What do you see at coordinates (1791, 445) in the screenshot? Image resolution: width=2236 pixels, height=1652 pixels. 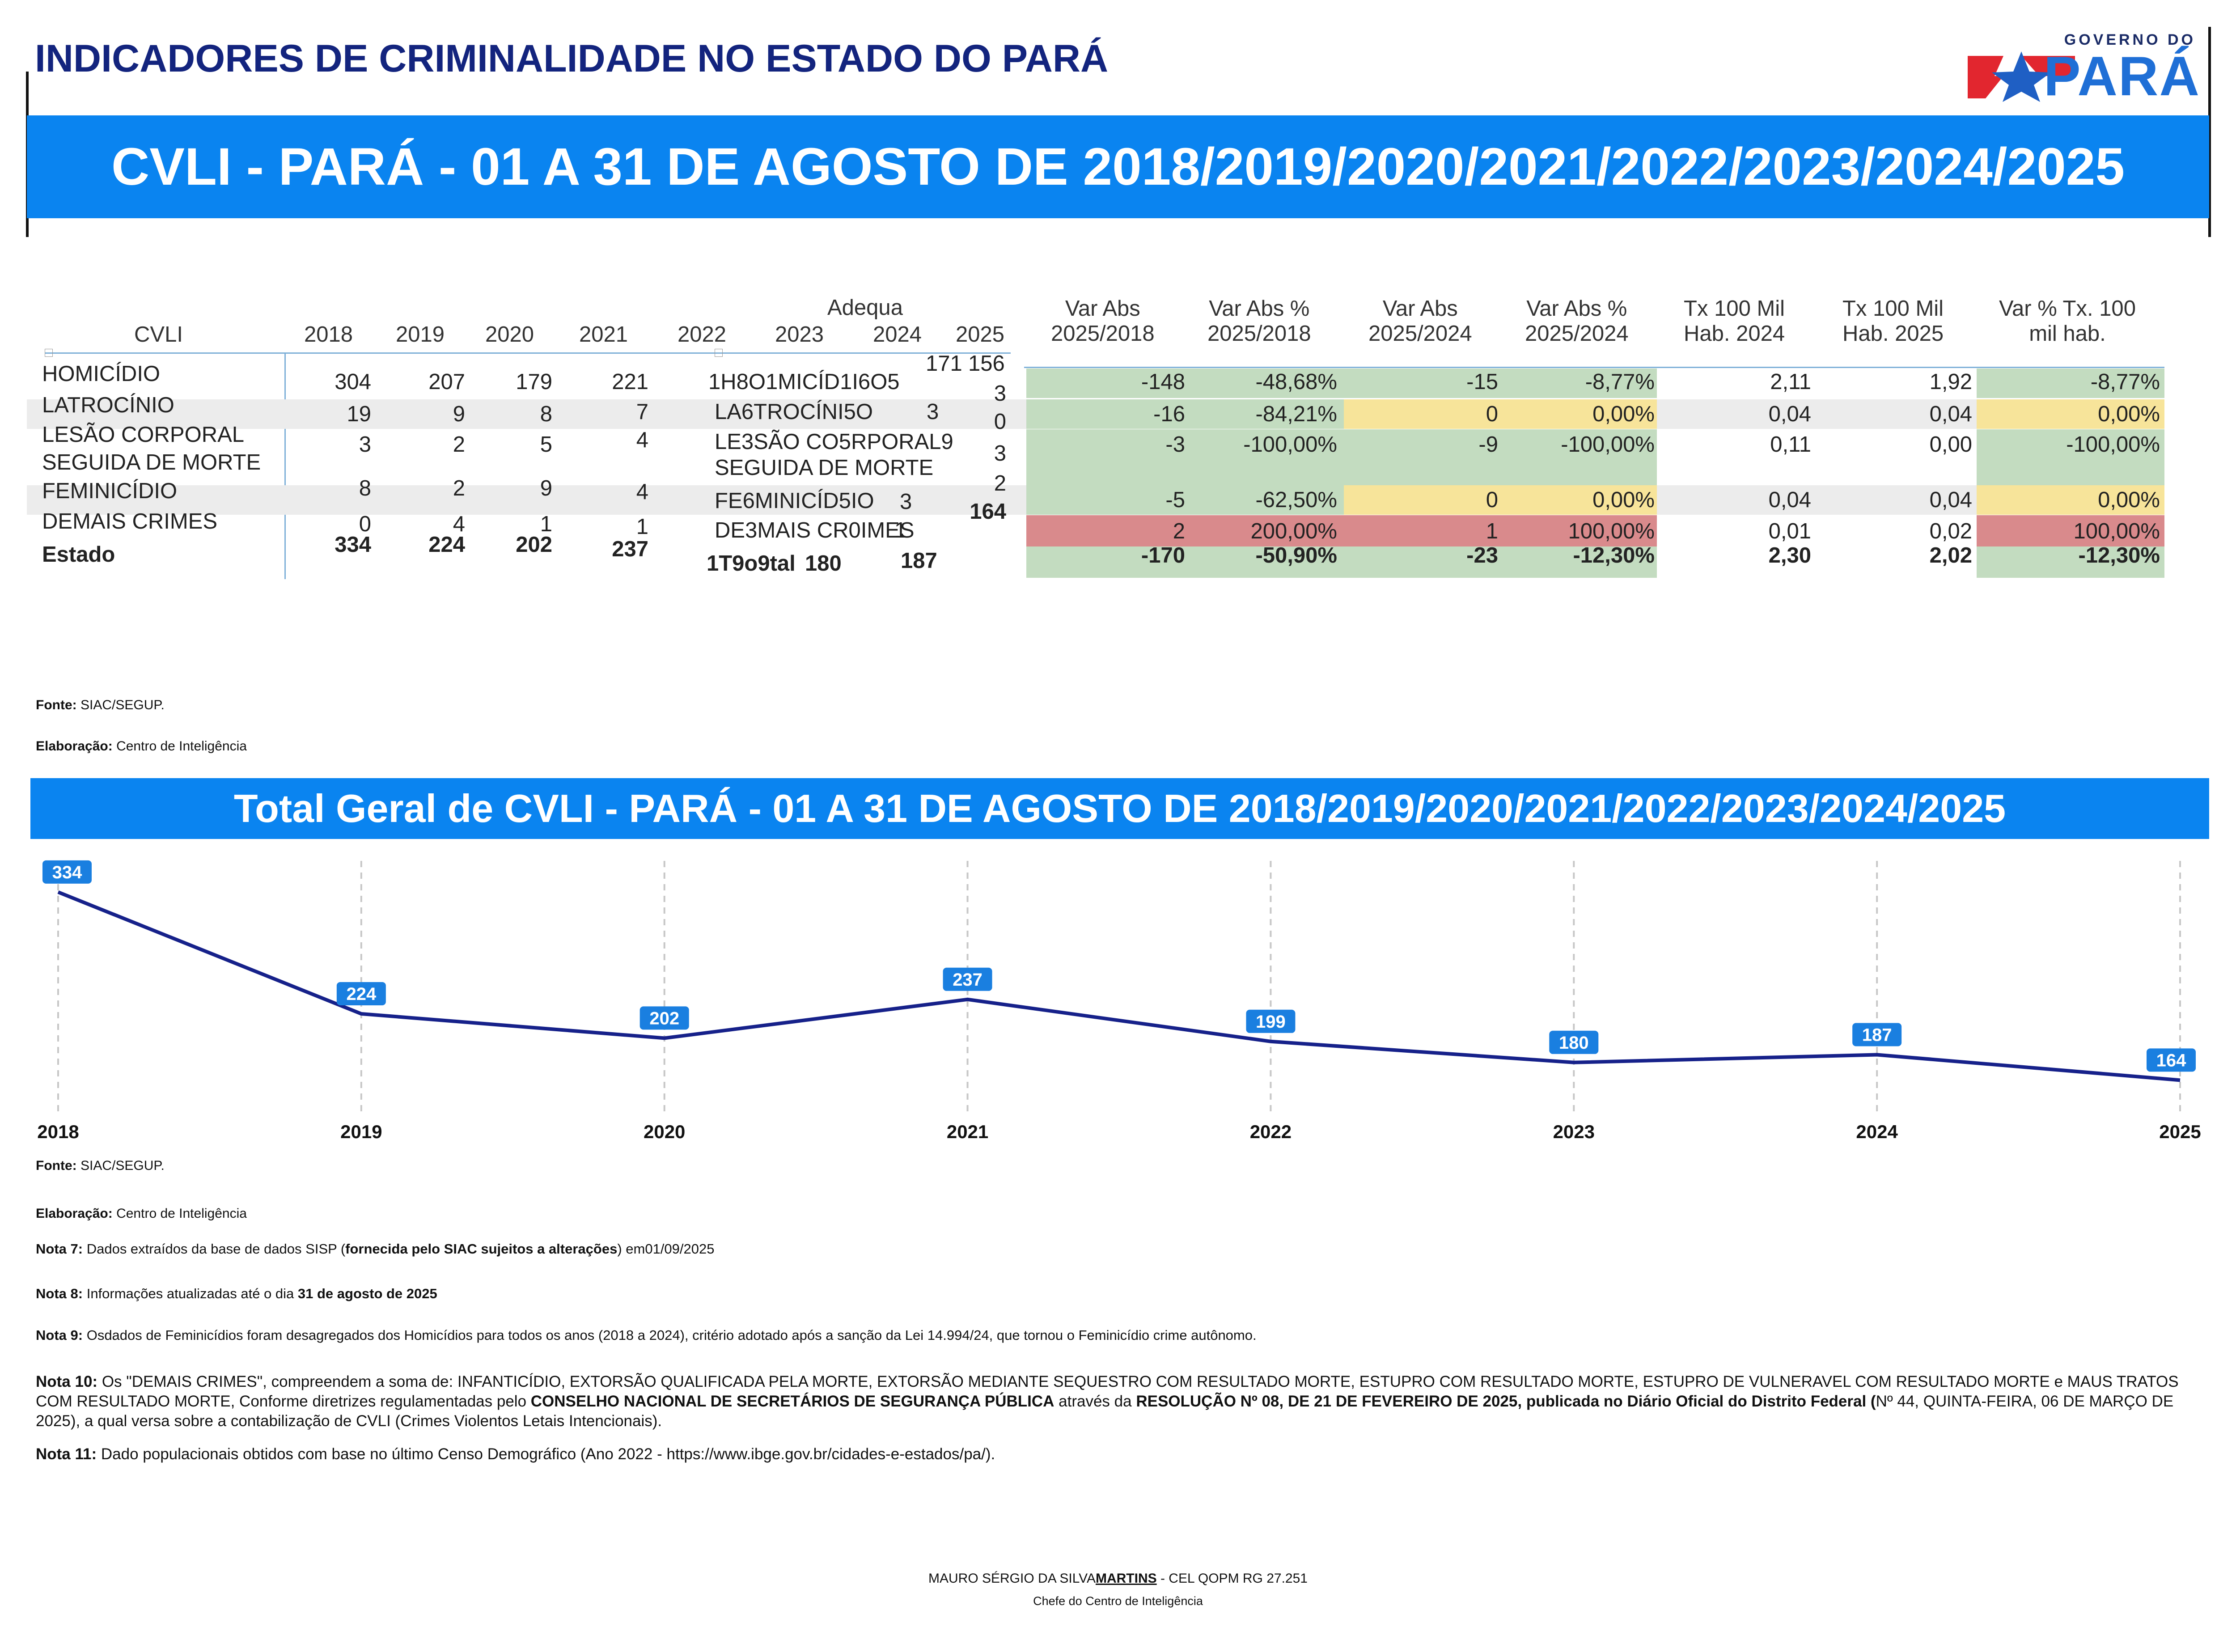 I see `cell: 0,11` at bounding box center [1791, 445].